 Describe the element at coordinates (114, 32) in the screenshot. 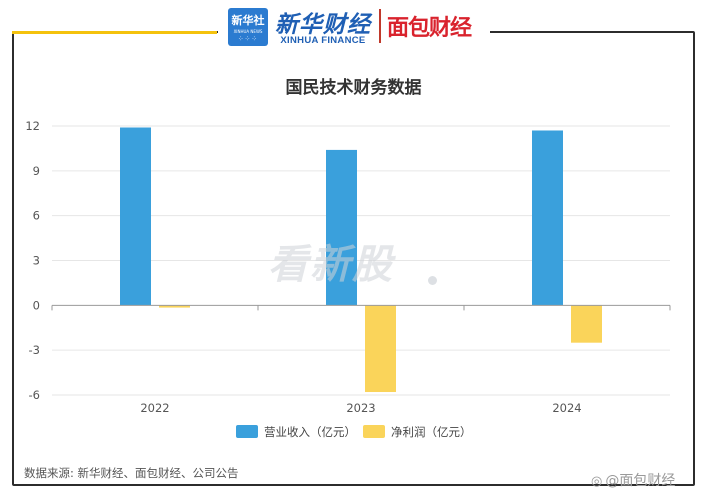

I see `frame-accent-bar` at that location.